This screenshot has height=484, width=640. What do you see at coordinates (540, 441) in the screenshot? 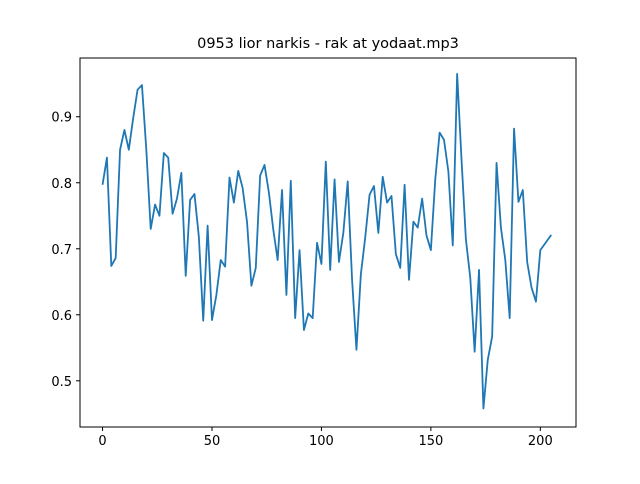
I see `x-tick-label: 200` at bounding box center [540, 441].